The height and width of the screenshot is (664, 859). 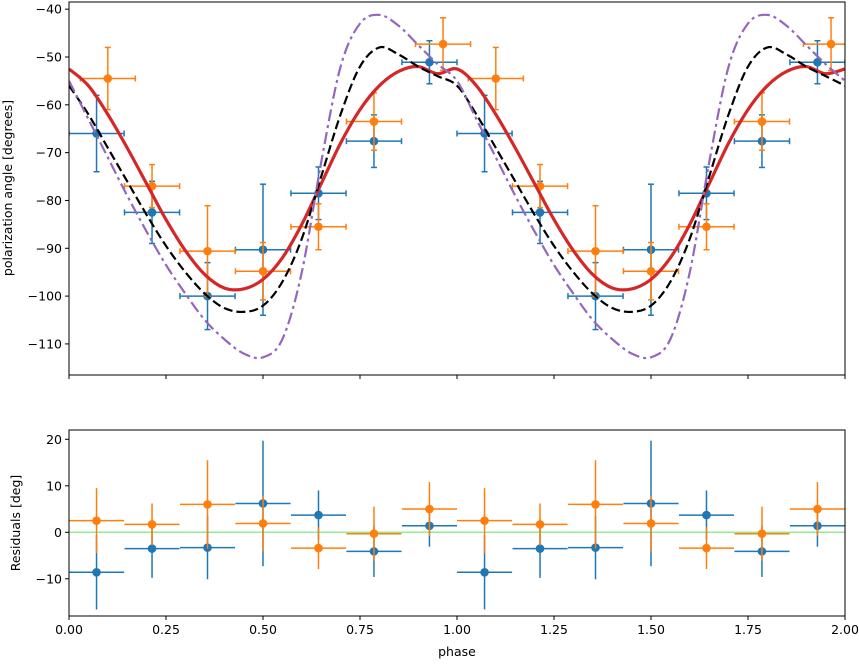 What do you see at coordinates (748, 629) in the screenshot?
I see `x-tick-label: 1.75` at bounding box center [748, 629].